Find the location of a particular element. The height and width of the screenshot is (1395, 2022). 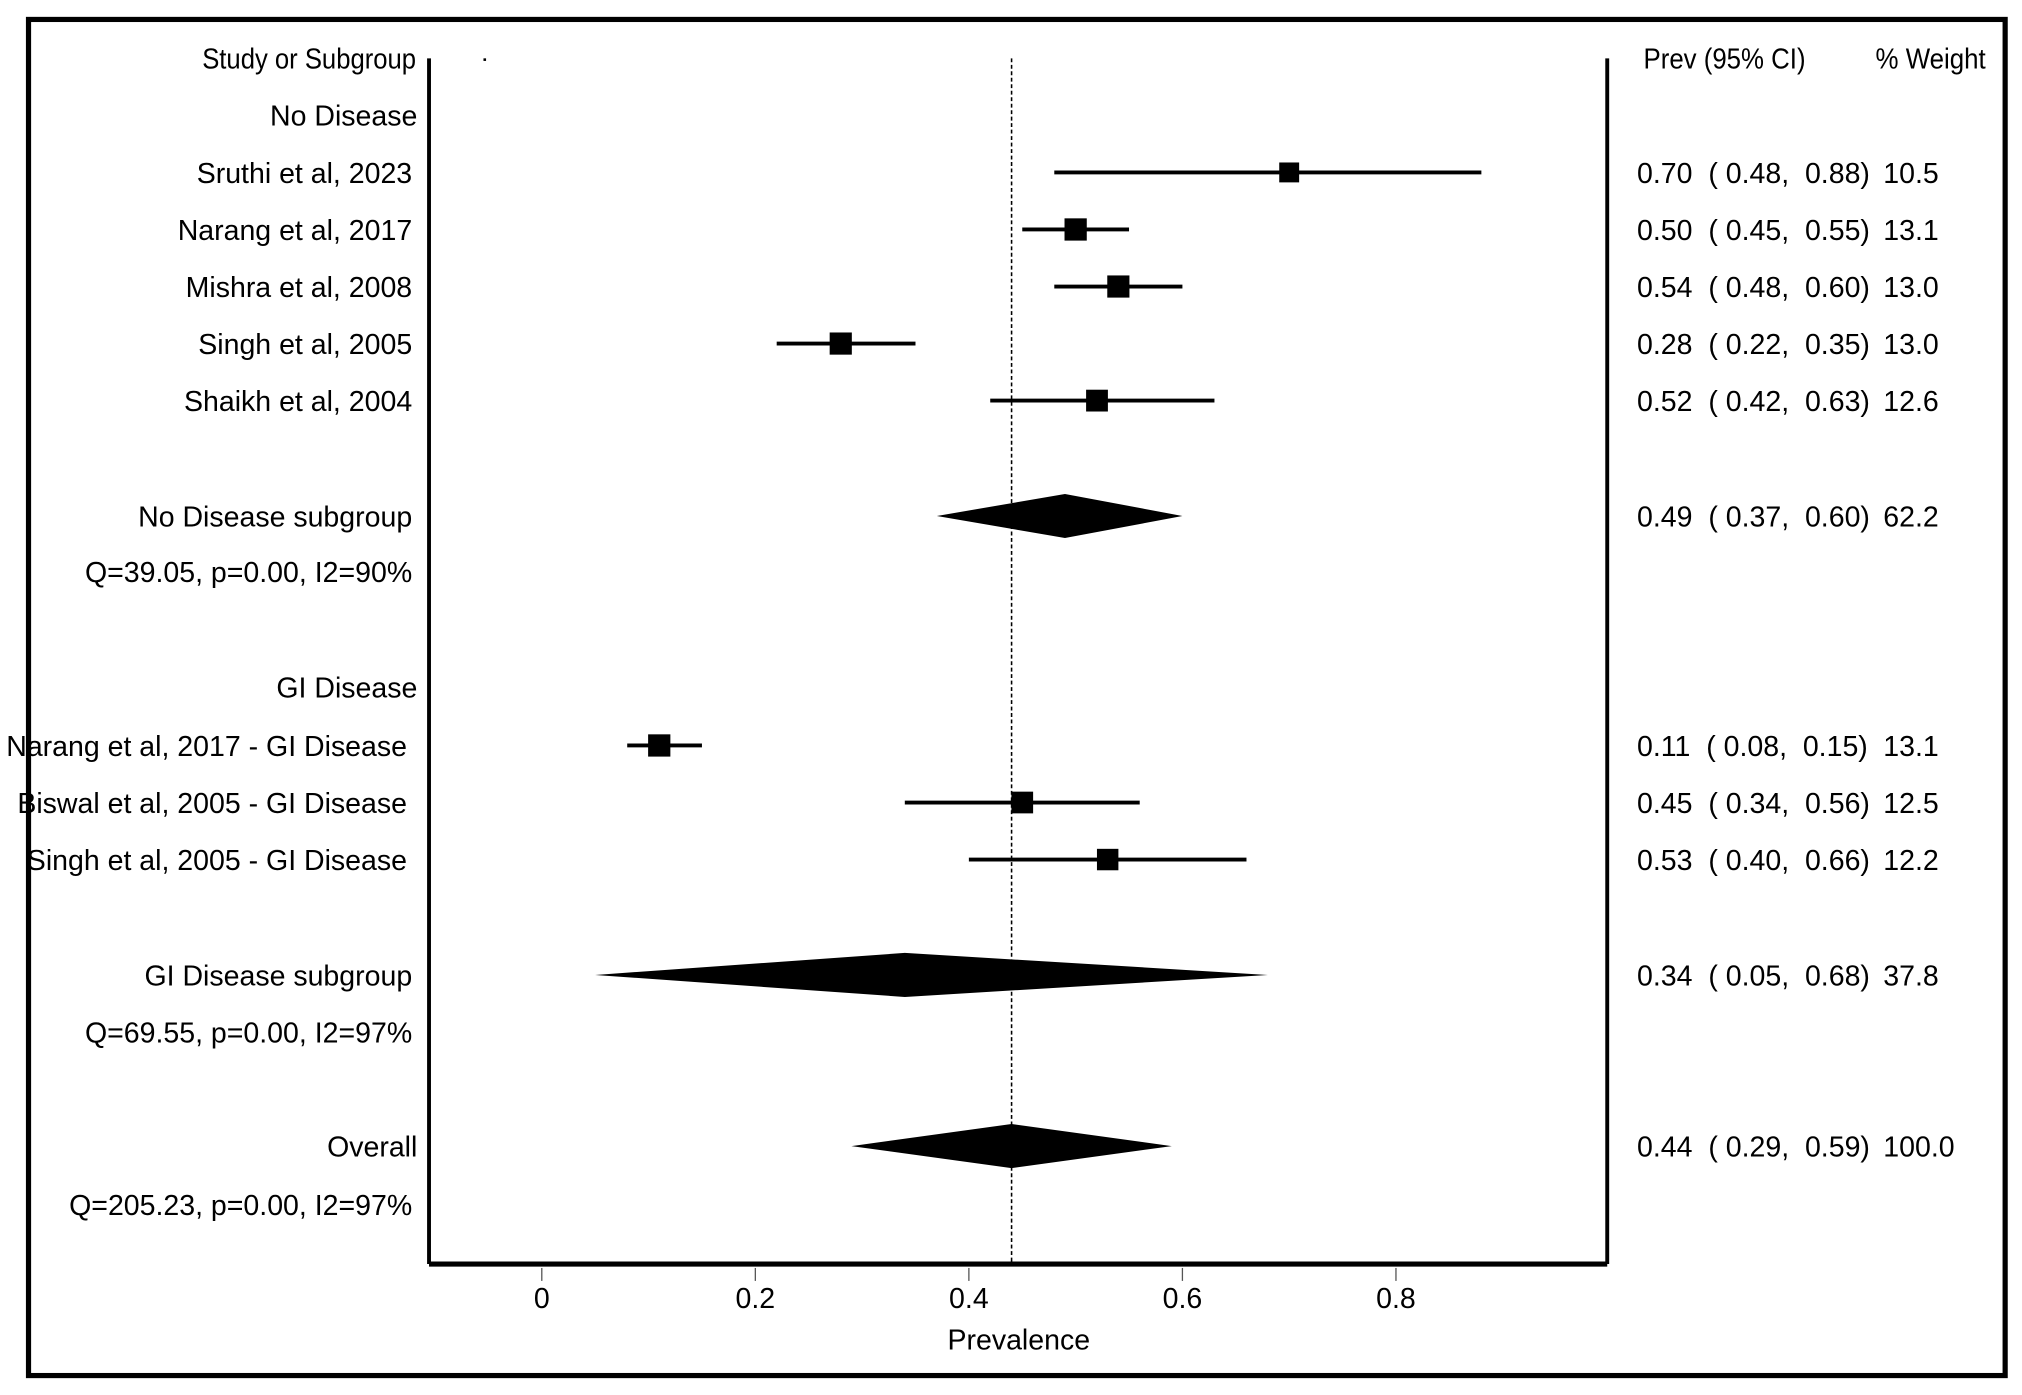

x-axis-label: Prevalence is located at coordinates (1018, 1341).